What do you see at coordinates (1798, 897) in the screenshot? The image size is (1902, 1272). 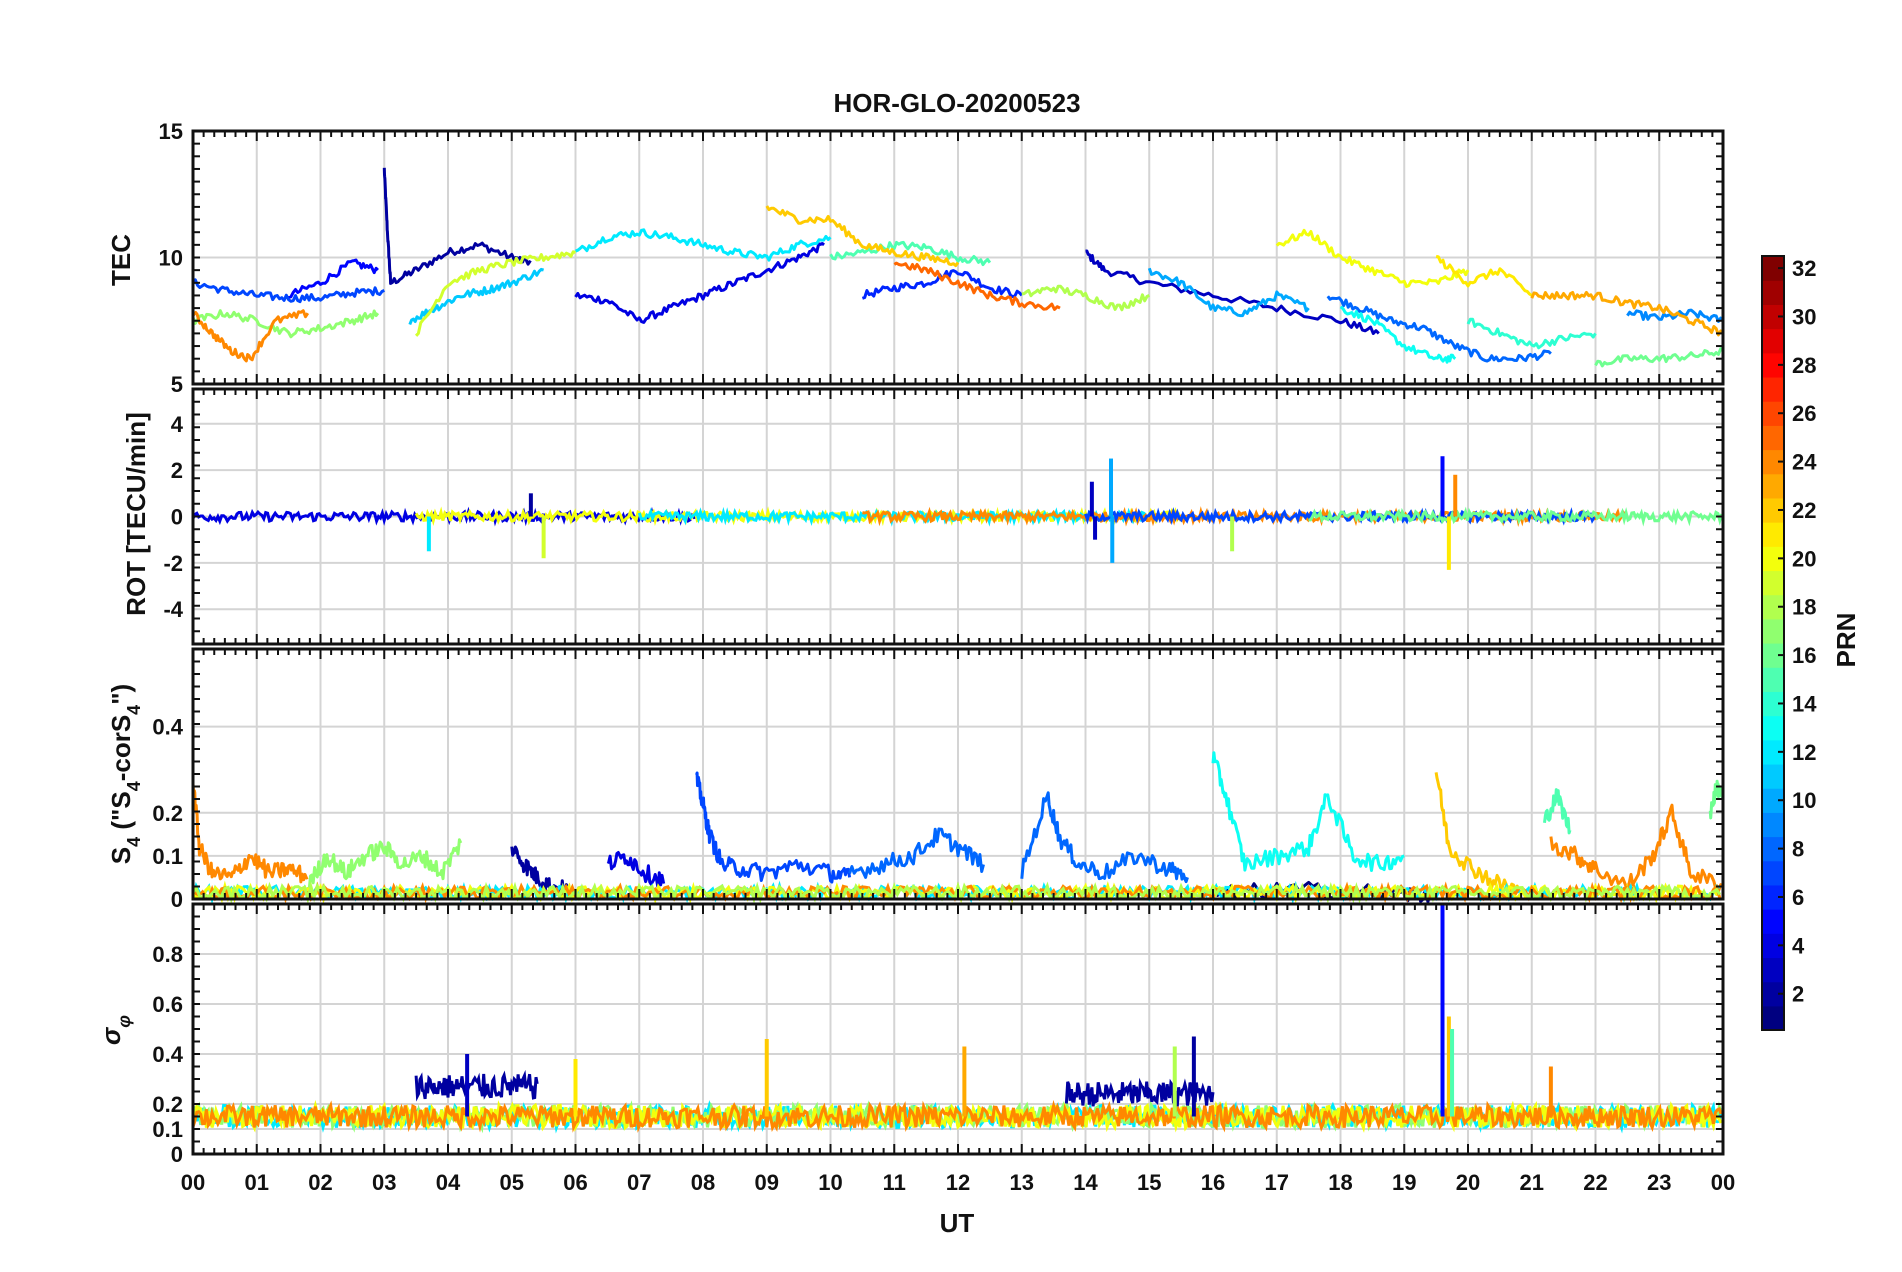 I see `colorbar-tick-label: 6` at bounding box center [1798, 897].